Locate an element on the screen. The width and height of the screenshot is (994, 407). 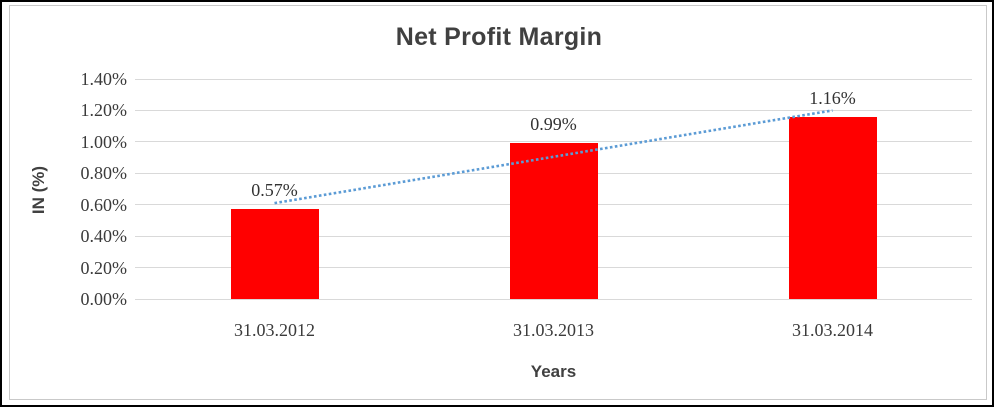
y-tick-label: 0.40% is located at coordinates (104, 236).